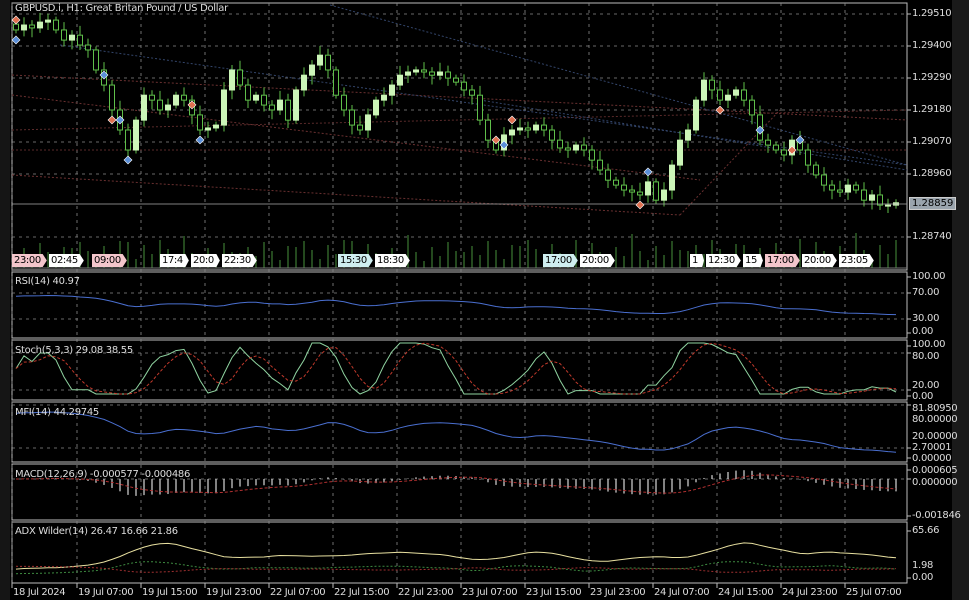  What do you see at coordinates (935, 470) in the screenshot?
I see `macd-tick: 0.000605` at bounding box center [935, 470].